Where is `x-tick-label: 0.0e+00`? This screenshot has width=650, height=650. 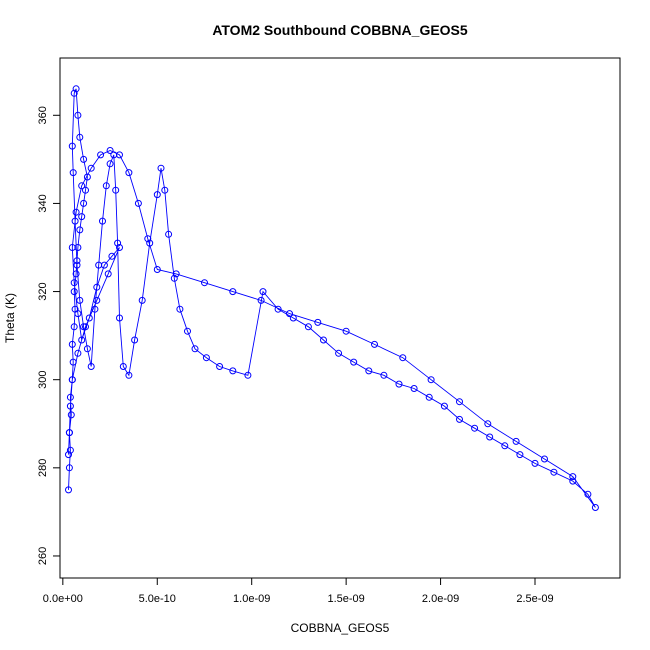 x-tick-label: 0.0e+00 is located at coordinates (63, 599).